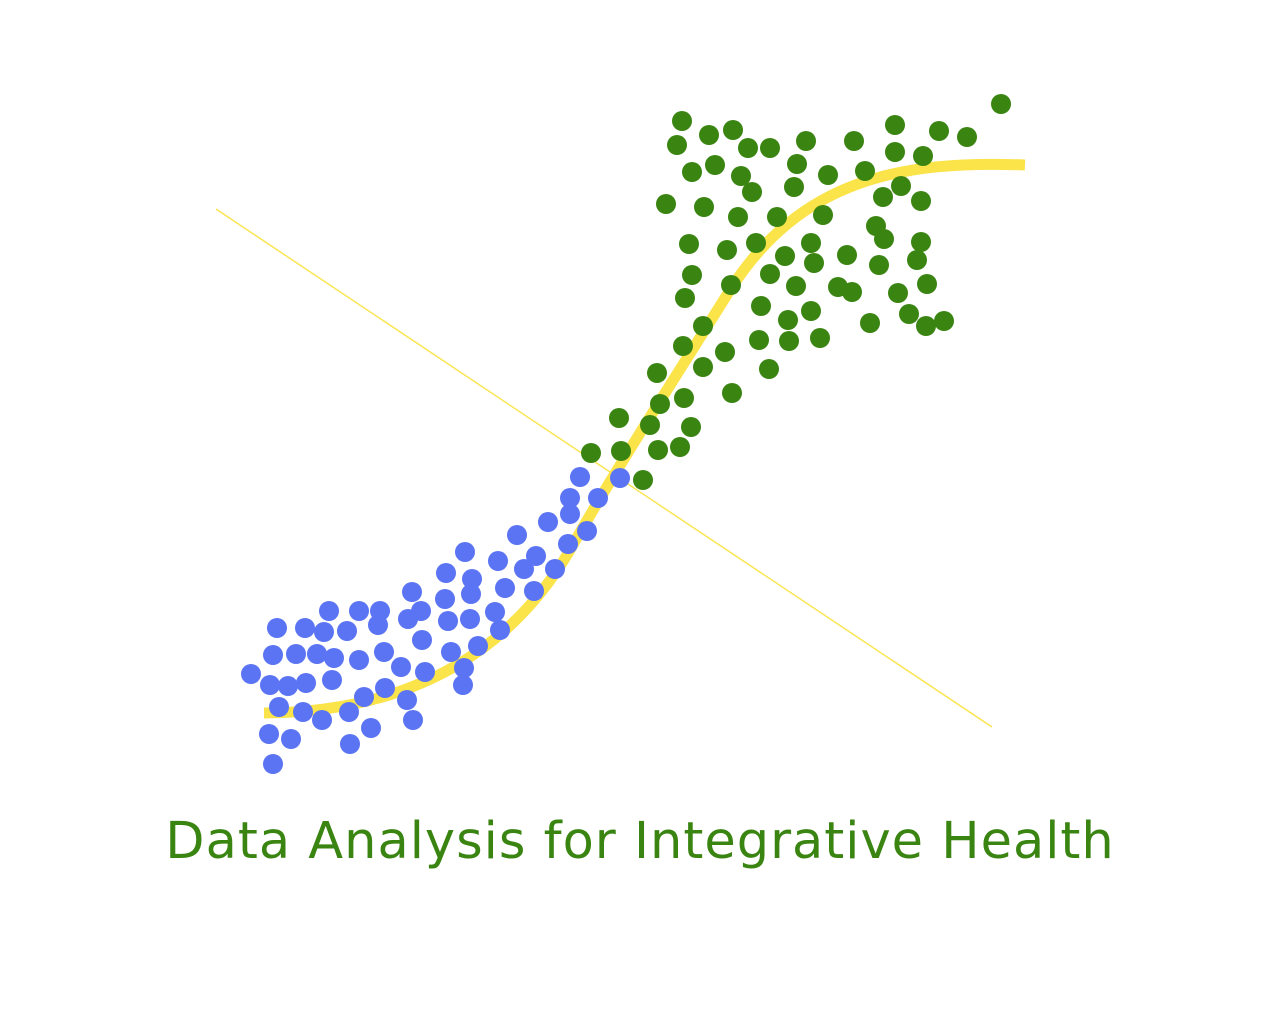  Describe the element at coordinates (796, 292) in the screenshot. I see `green-point-cluster` at that location.